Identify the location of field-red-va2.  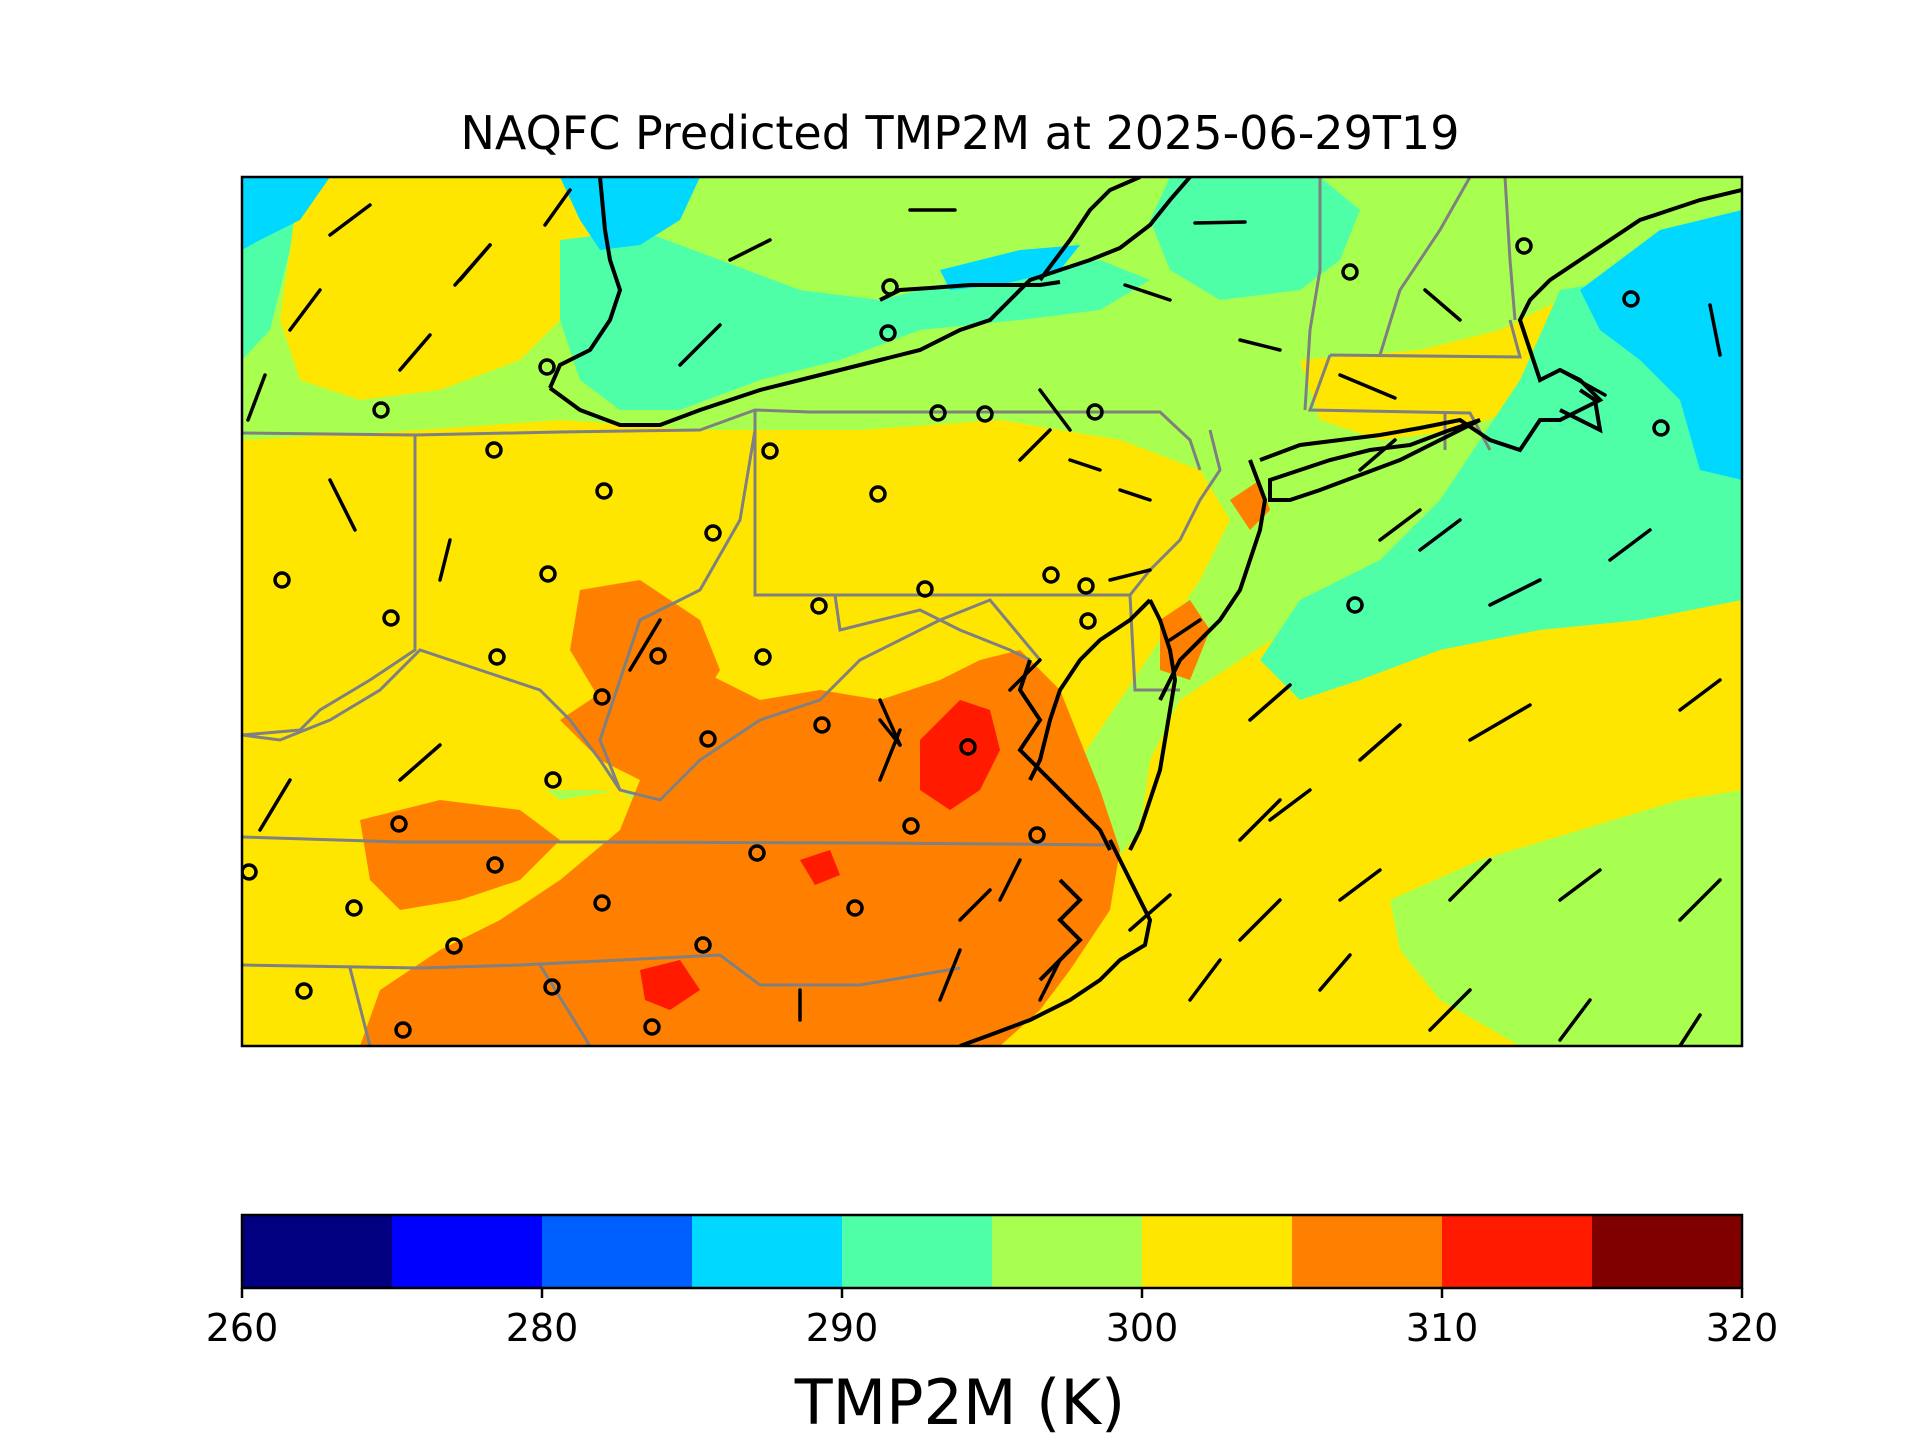
(820, 867).